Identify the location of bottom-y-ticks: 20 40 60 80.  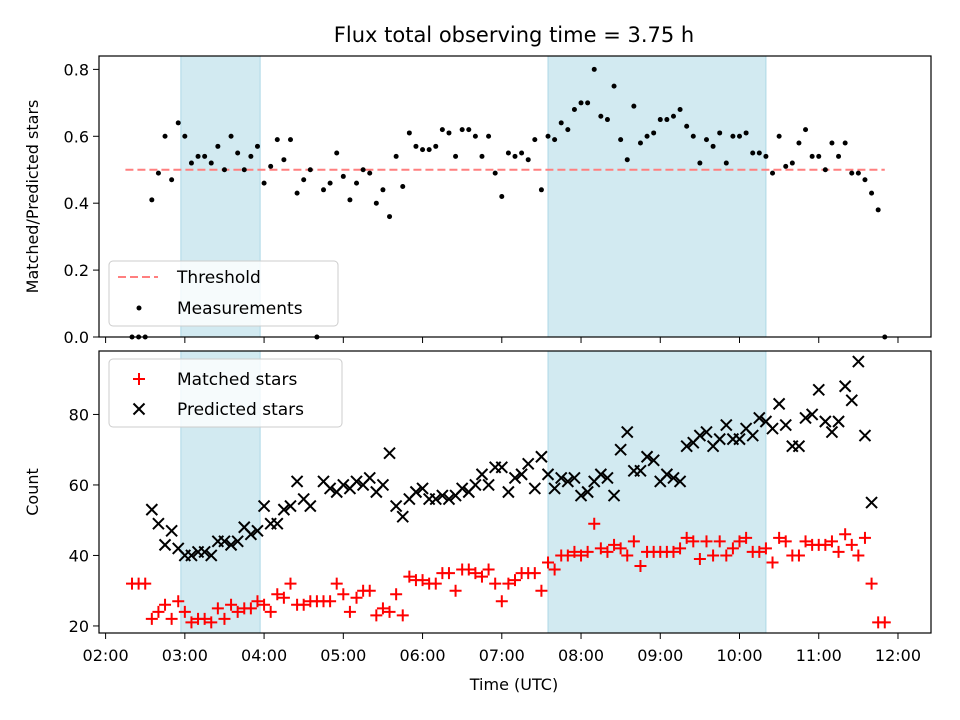
(84, 520).